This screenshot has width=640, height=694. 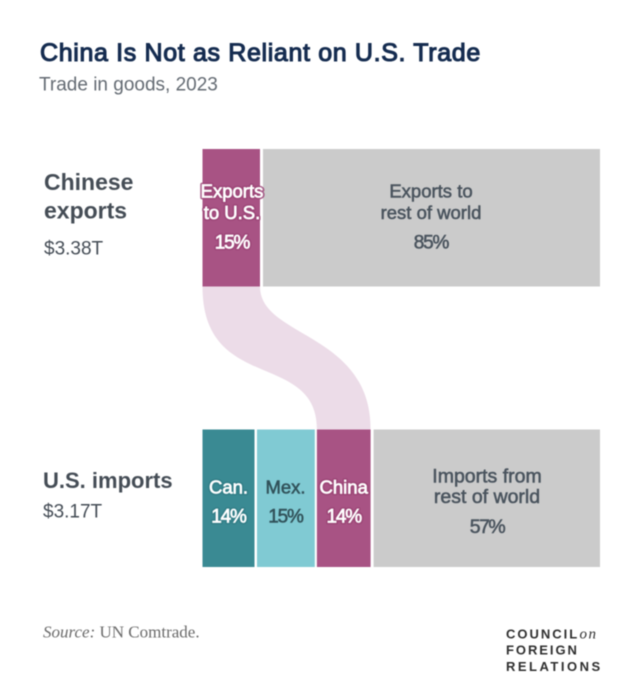 What do you see at coordinates (73, 512) in the screenshot?
I see `svg-text: $3.17T` at bounding box center [73, 512].